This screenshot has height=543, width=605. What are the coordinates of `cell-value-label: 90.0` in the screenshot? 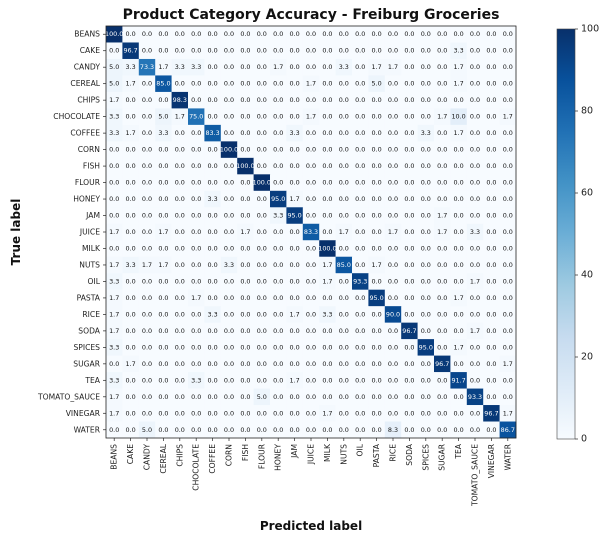 It's located at (393, 314).